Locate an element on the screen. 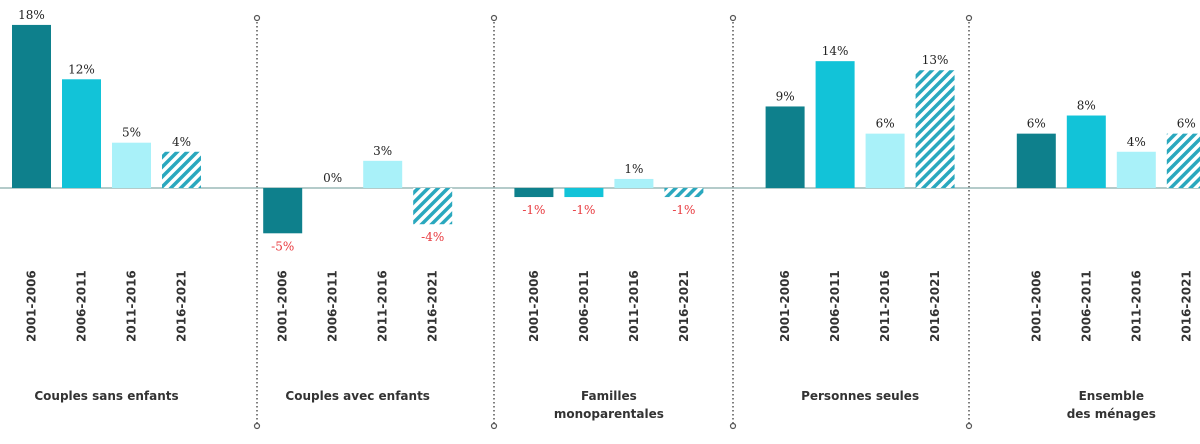 Image resolution: width=1200 pixels, height=444 pixels. value-label: -4% is located at coordinates (432, 237).